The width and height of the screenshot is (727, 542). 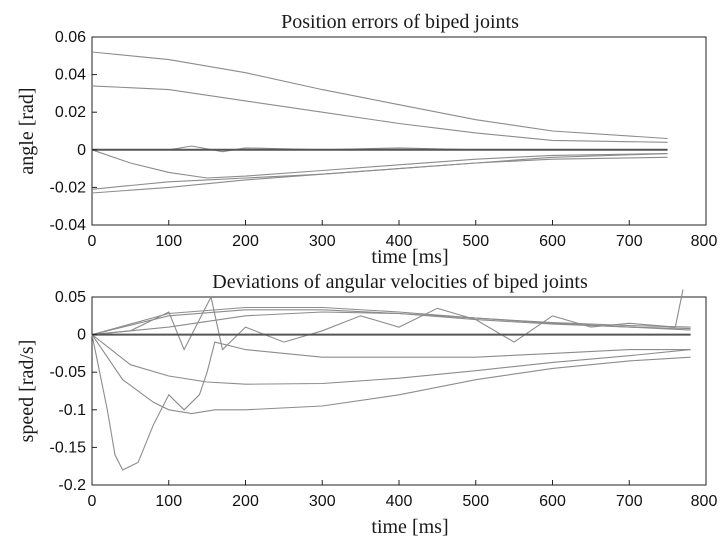 What do you see at coordinates (72, 485) in the screenshot?
I see `y-tick-label: -0.2` at bounding box center [72, 485].